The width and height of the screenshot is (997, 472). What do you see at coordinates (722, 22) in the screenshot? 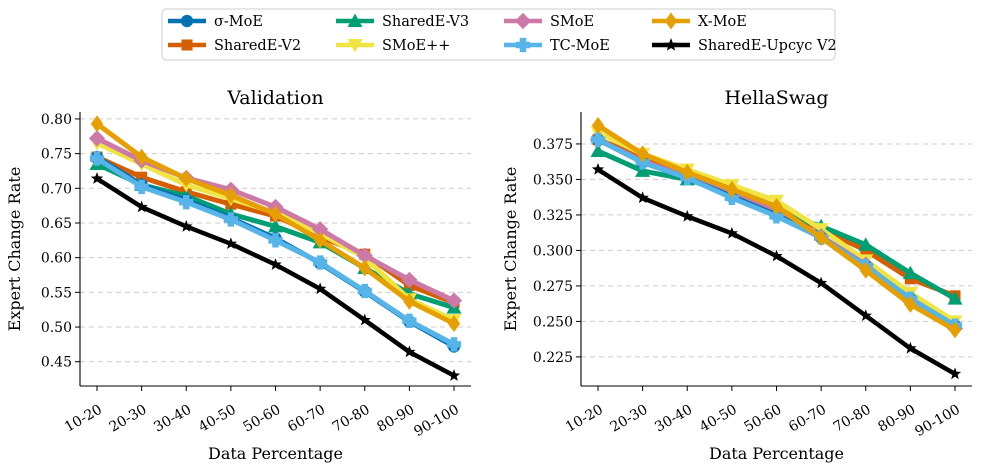
I see `legend-label-x-moe: X-MoE` at bounding box center [722, 22].